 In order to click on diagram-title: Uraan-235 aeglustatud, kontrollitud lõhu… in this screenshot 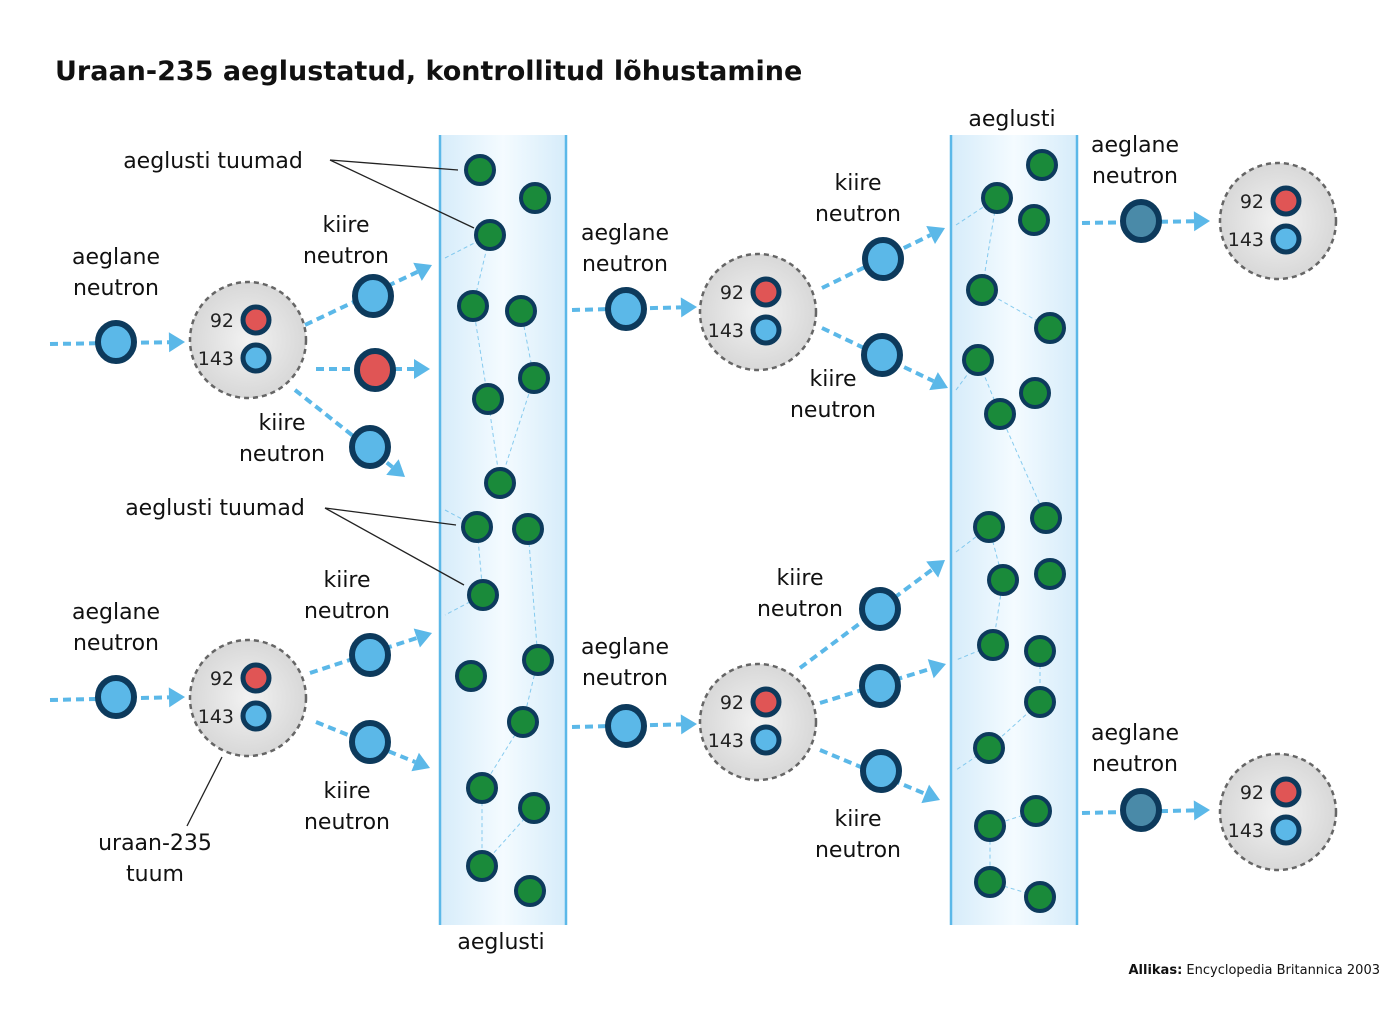, I will do `click(428, 71)`.